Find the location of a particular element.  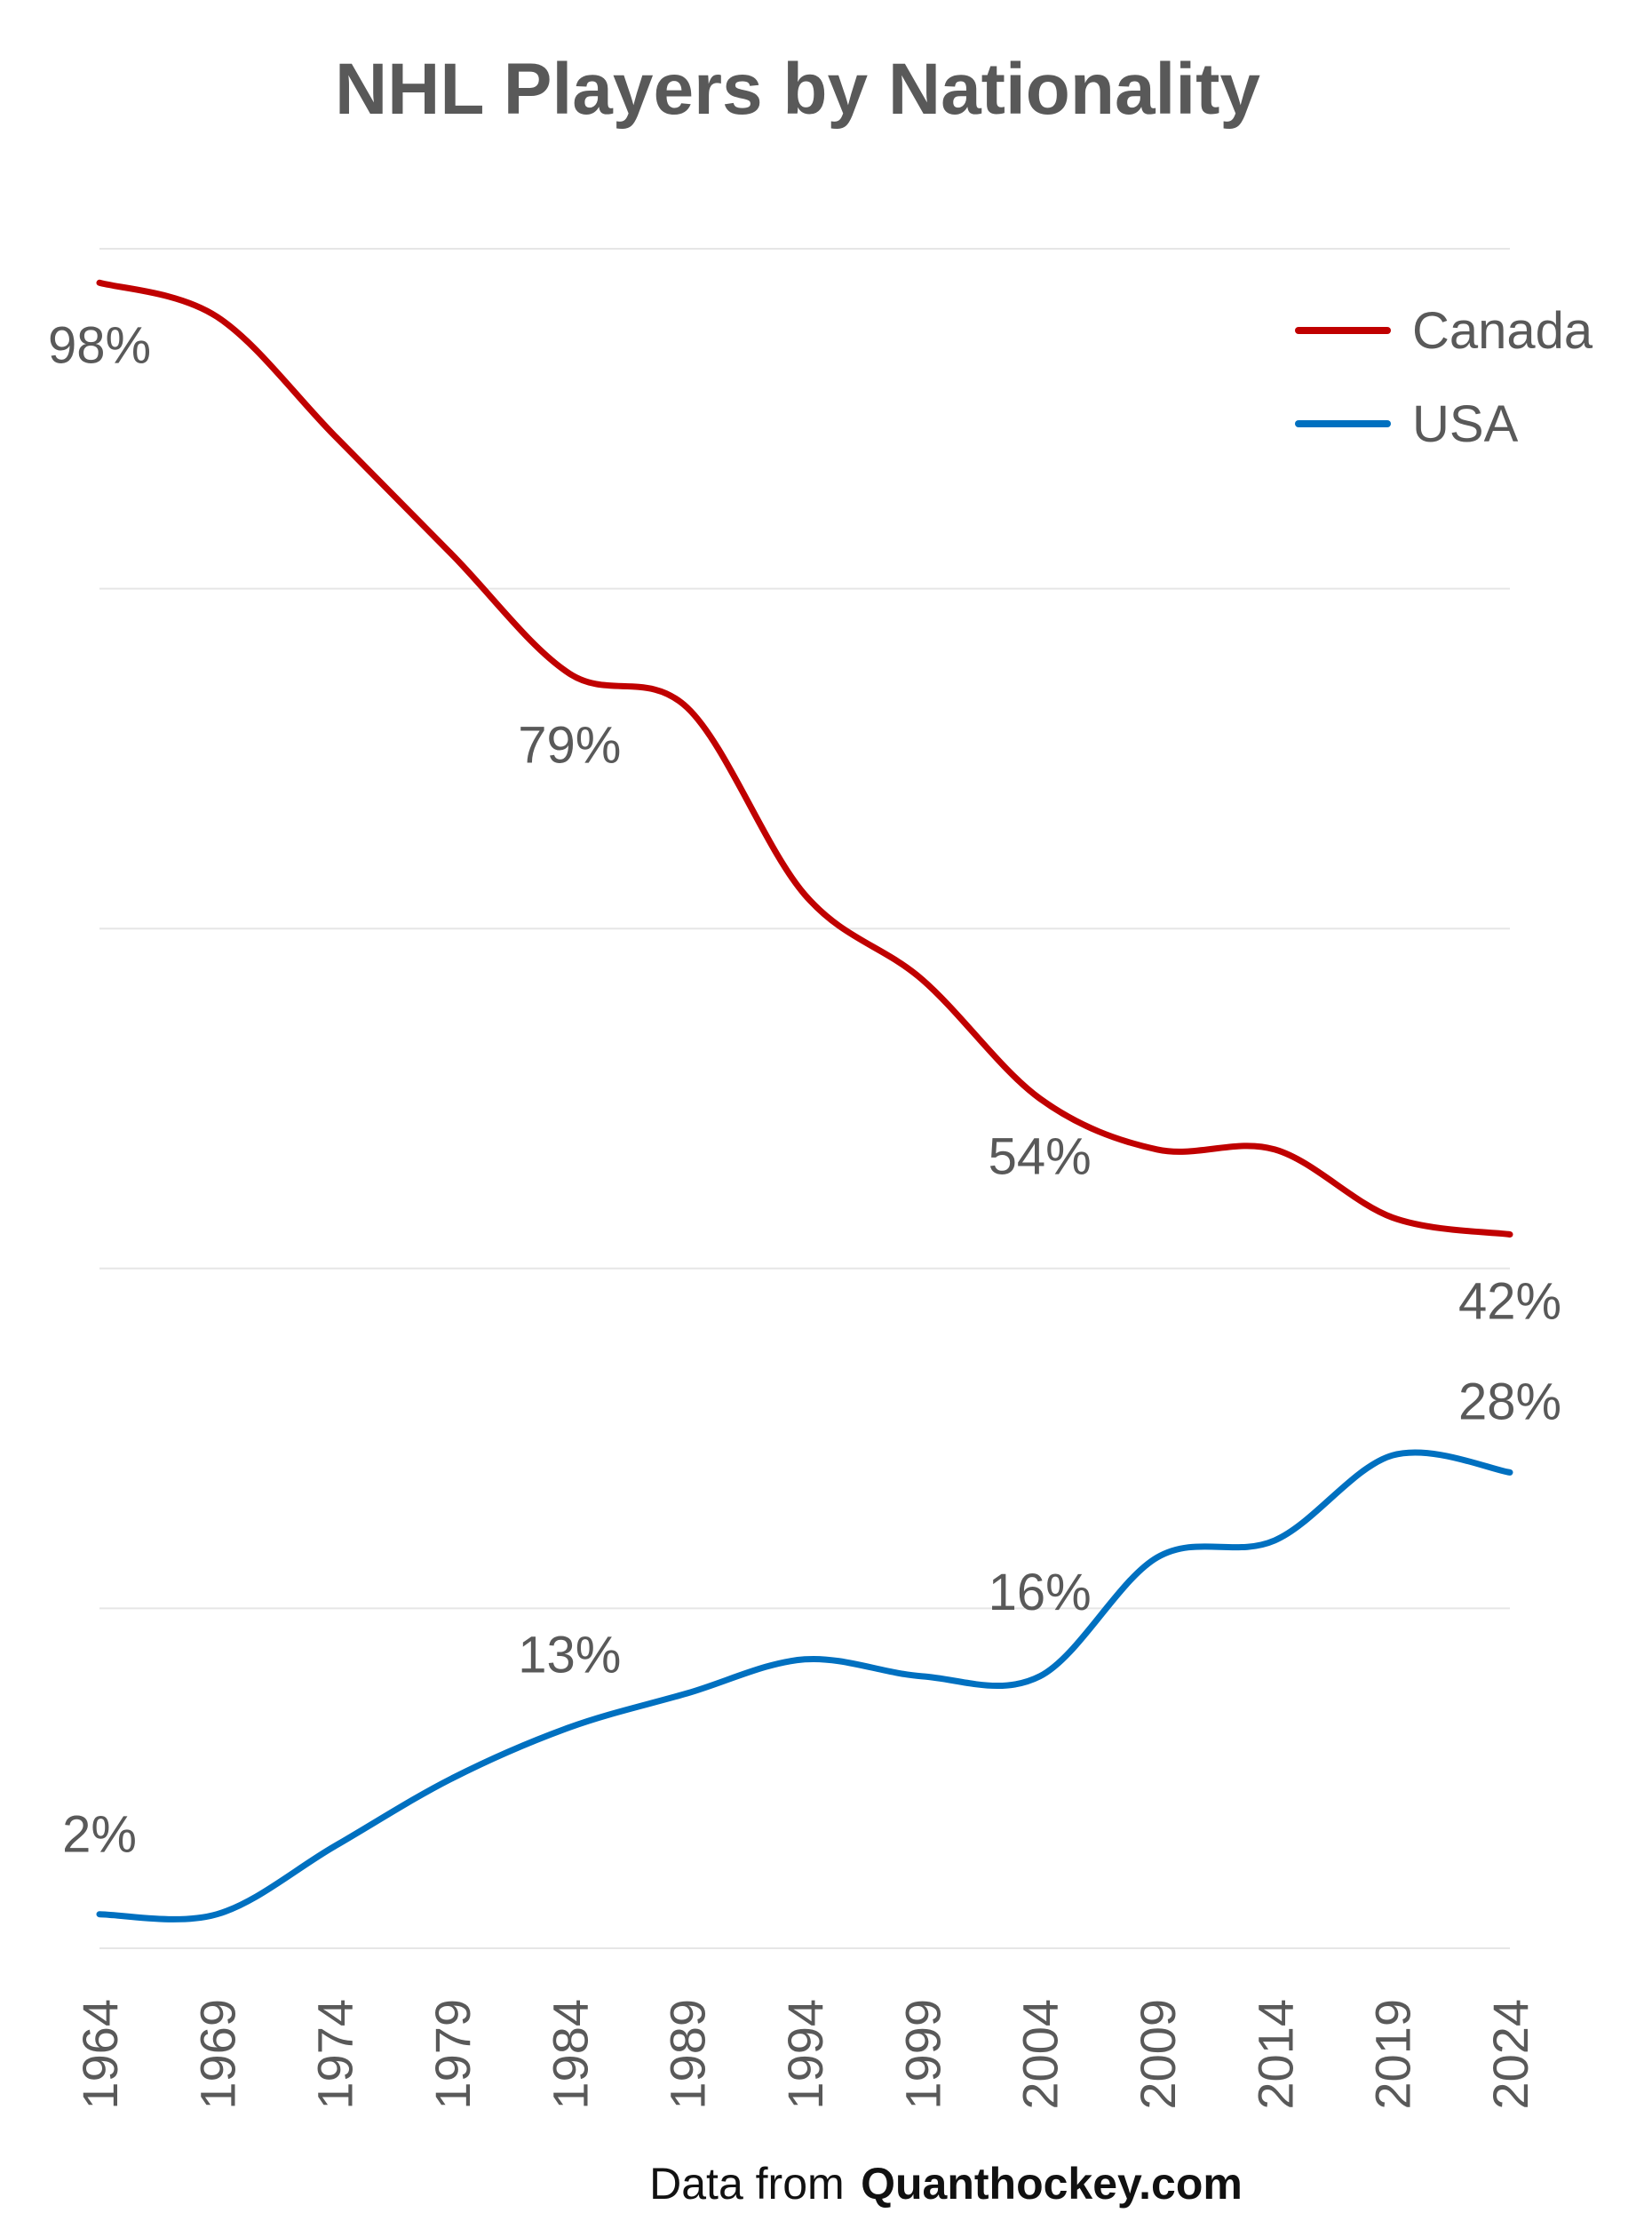

x-tick-label: 2024 is located at coordinates (1510, 2054).